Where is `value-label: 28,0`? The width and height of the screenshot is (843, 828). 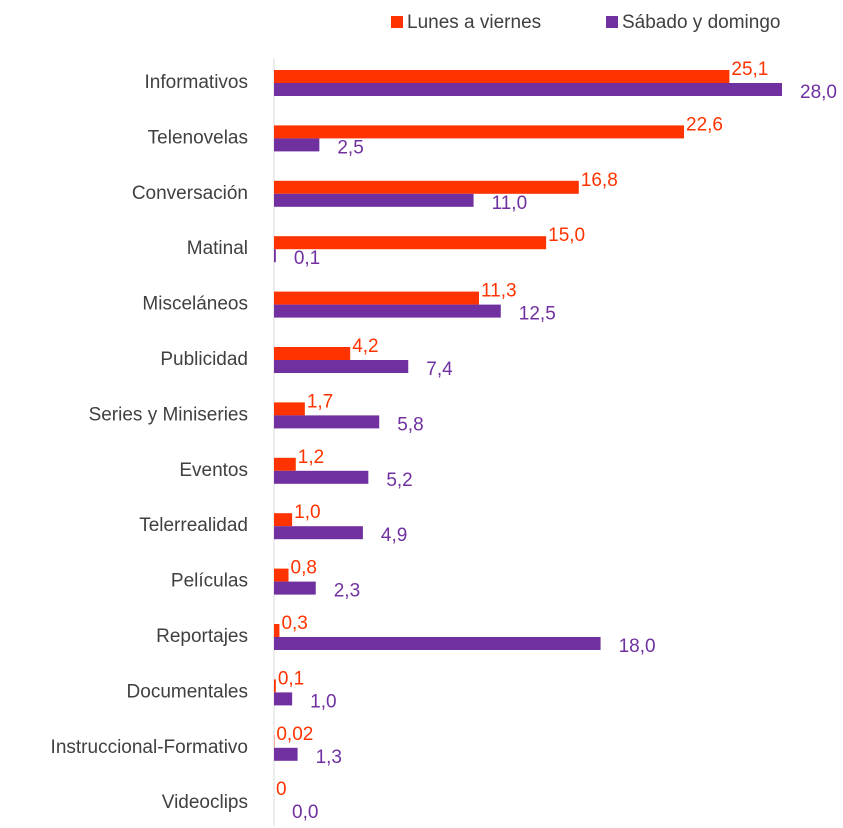 value-label: 28,0 is located at coordinates (818, 92).